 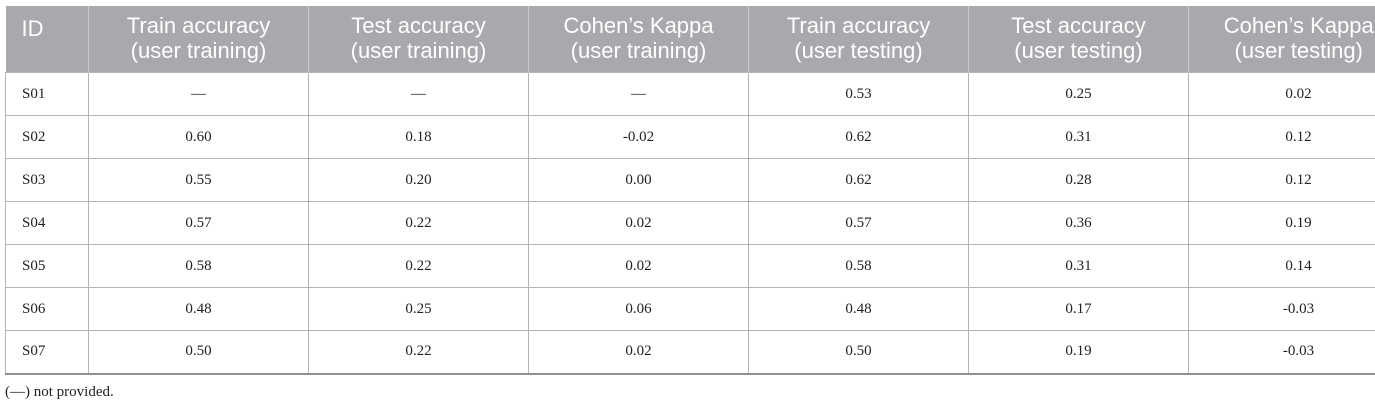 I want to click on header-train-accuracy-user-training: Train accuracy (user training), so click(x=198, y=39).